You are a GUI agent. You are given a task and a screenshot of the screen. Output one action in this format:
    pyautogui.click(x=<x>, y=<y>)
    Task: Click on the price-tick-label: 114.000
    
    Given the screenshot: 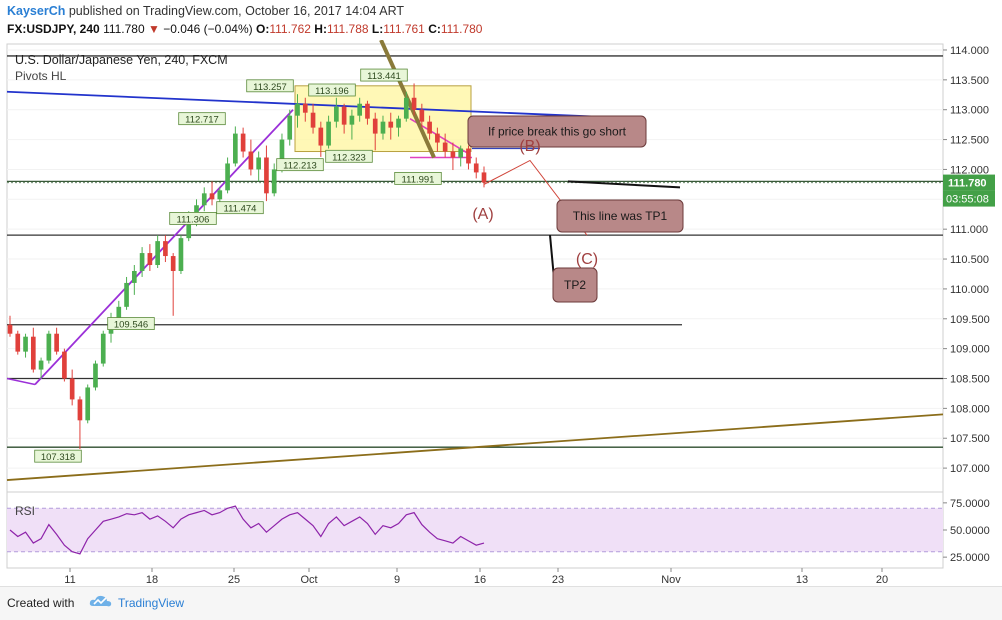 What is the action you would take?
    pyautogui.click(x=969, y=51)
    